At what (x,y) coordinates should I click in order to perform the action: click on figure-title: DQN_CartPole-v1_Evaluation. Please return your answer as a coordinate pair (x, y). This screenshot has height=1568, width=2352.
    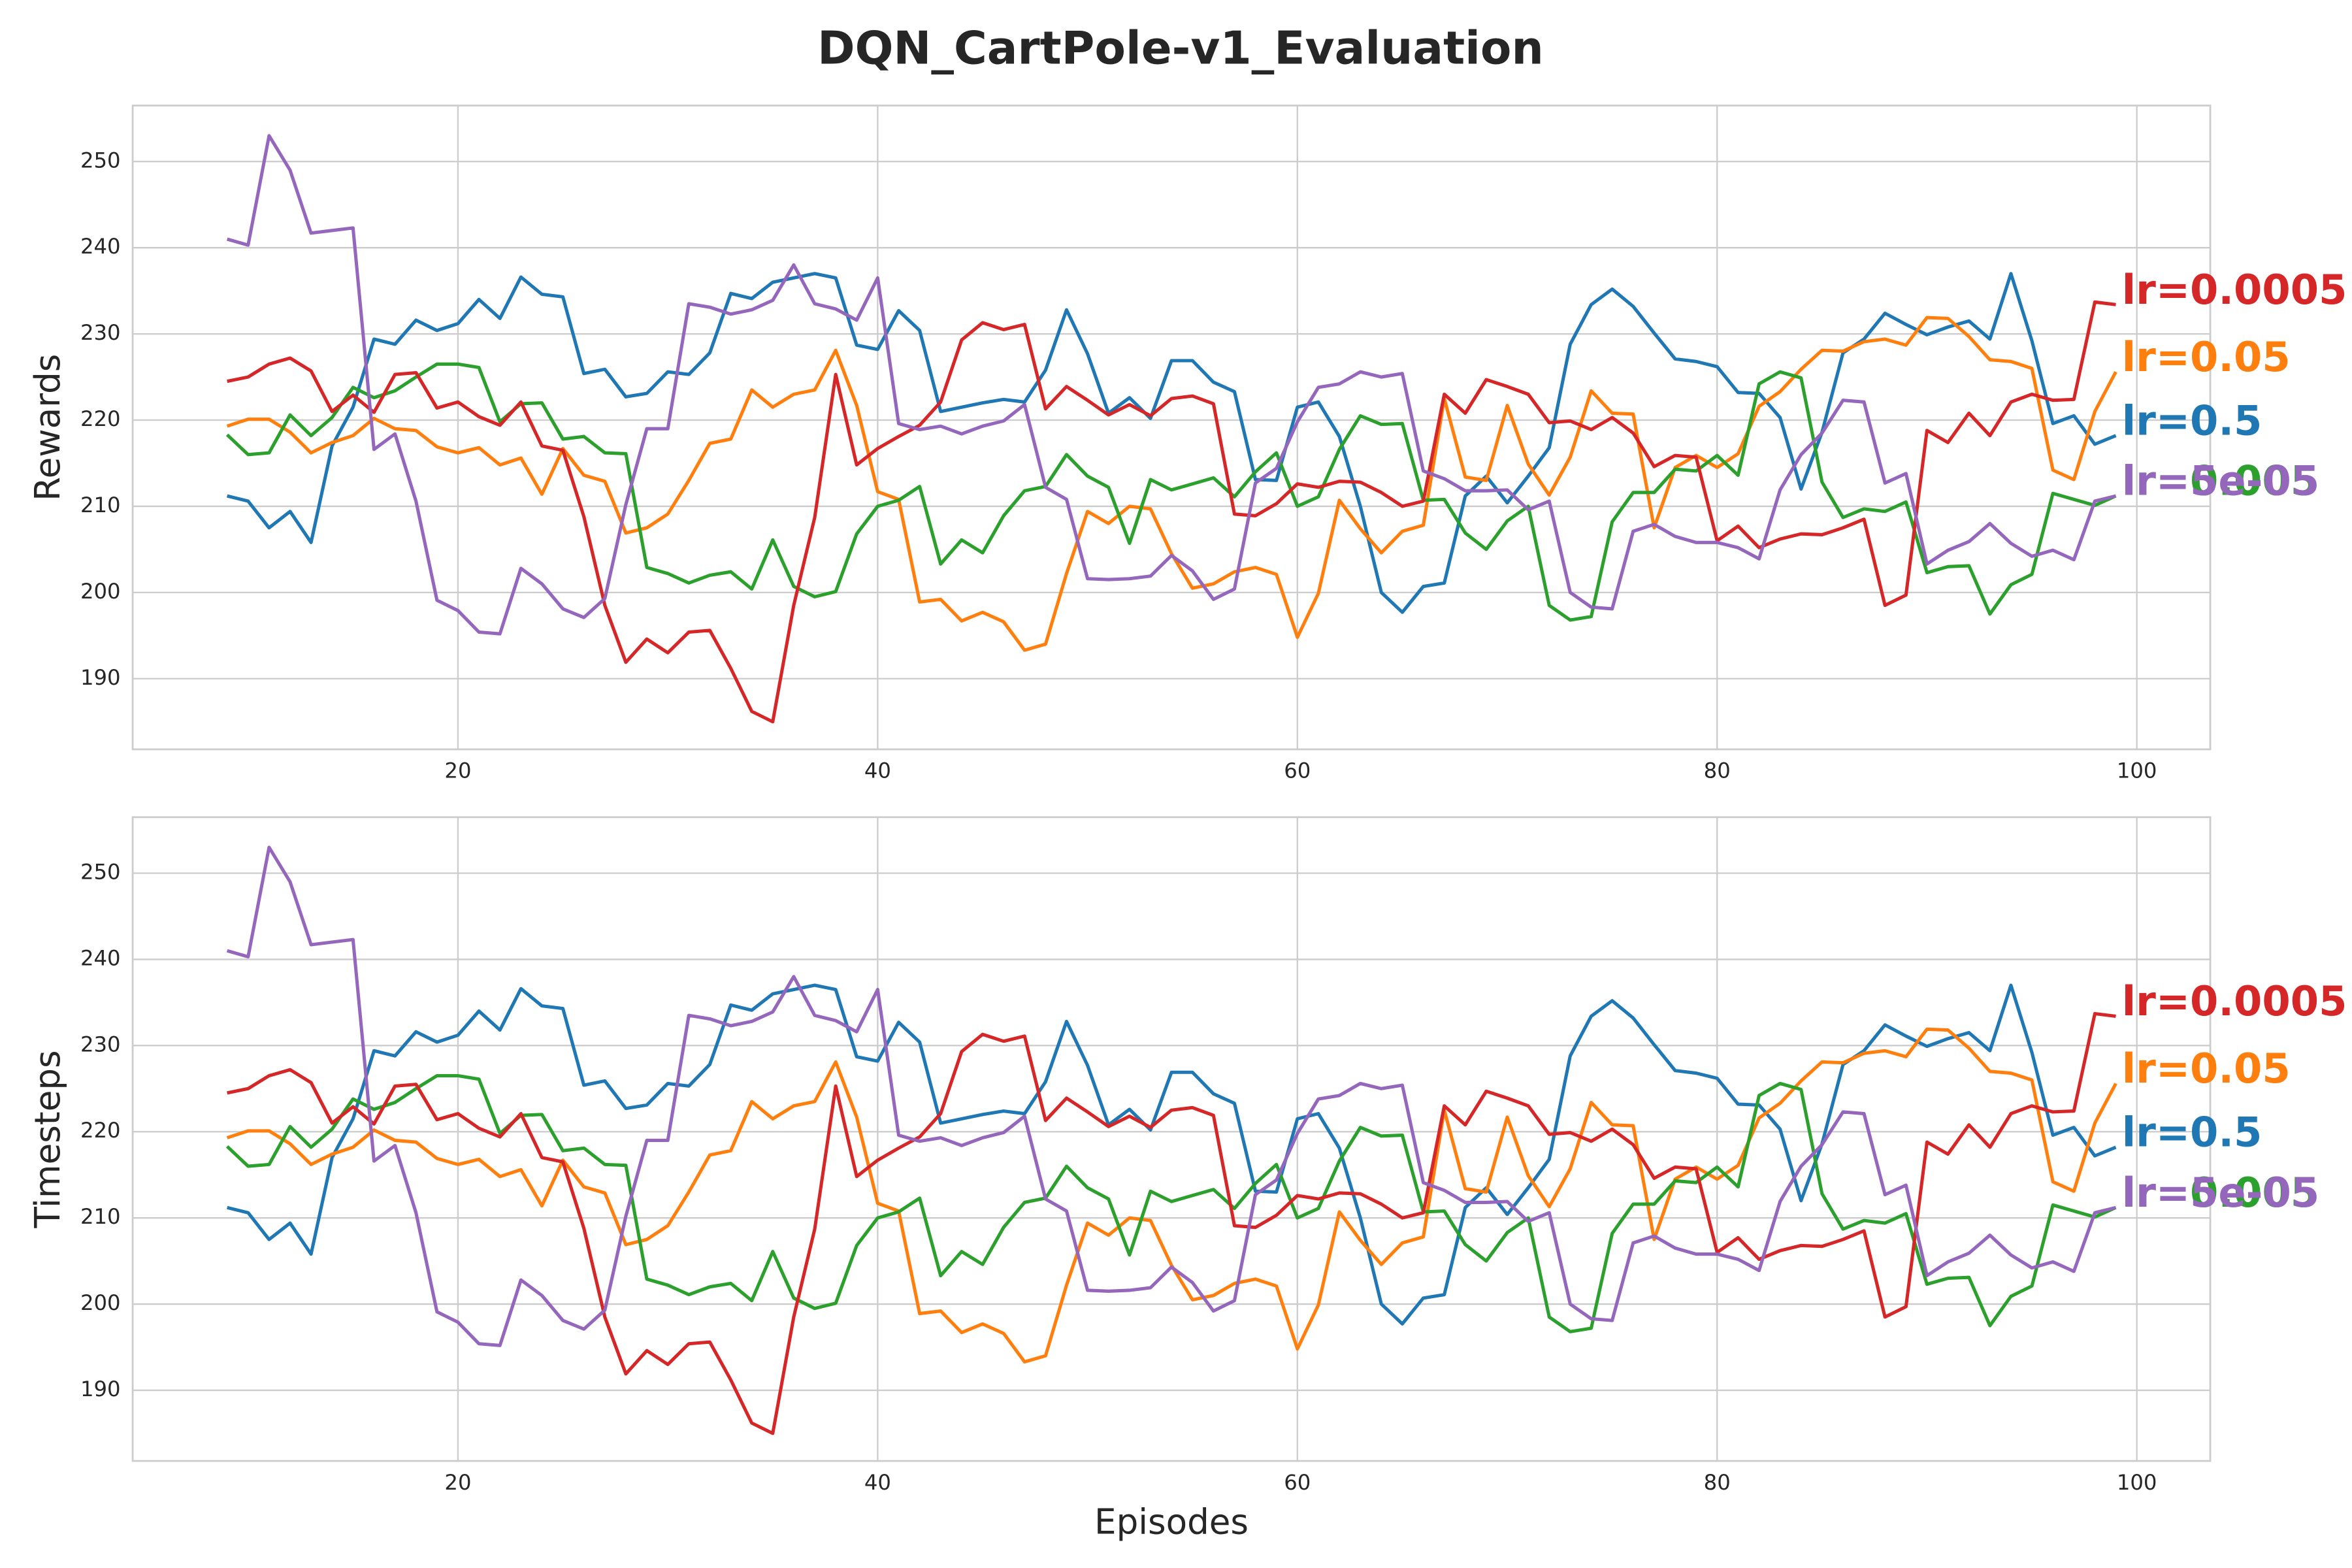
    Looking at the image, I should click on (1180, 48).